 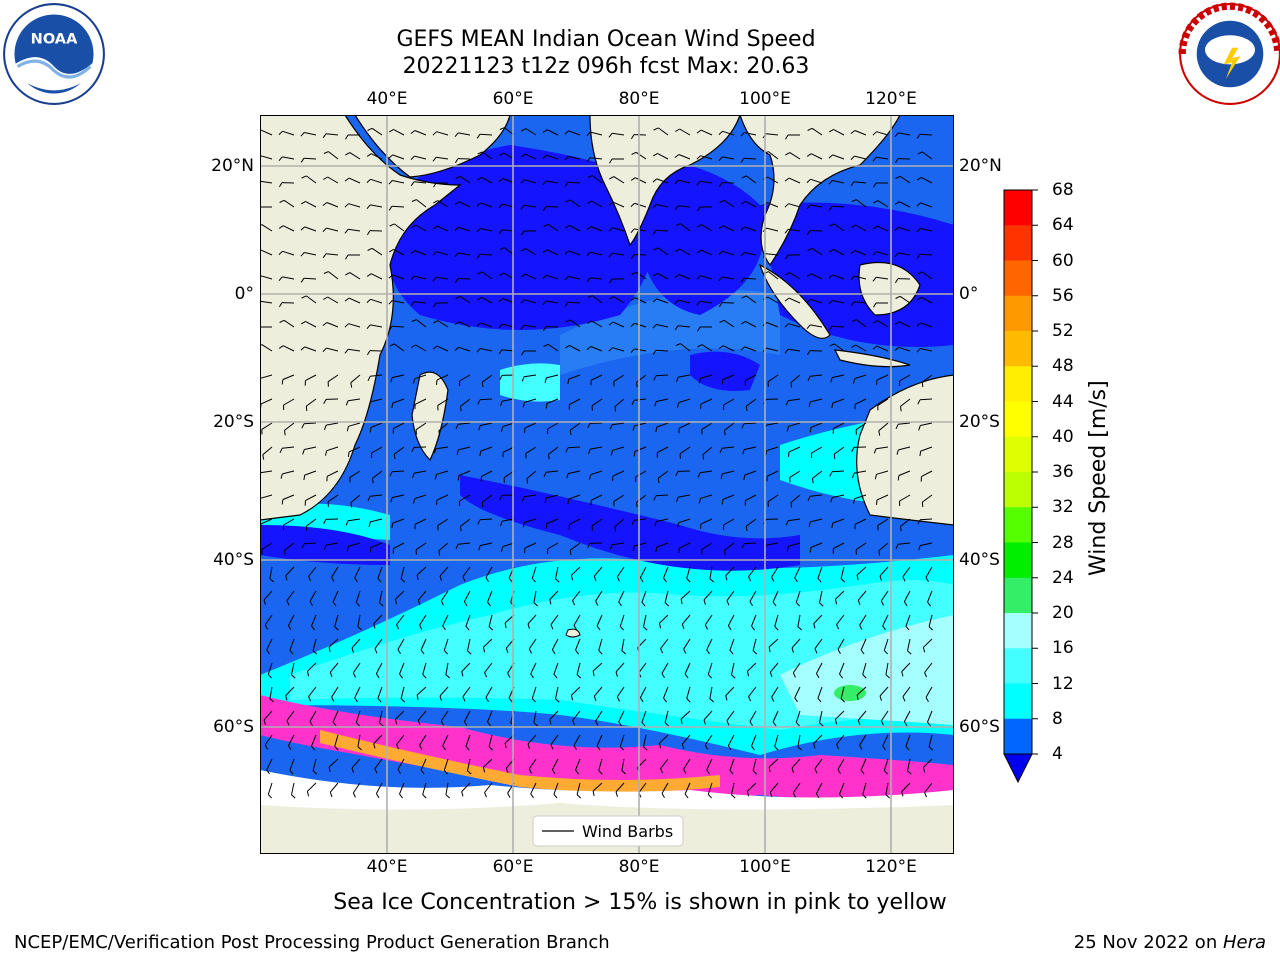 What do you see at coordinates (702, 235) in the screenshot?
I see `calm-region-bay-of-bengal` at bounding box center [702, 235].